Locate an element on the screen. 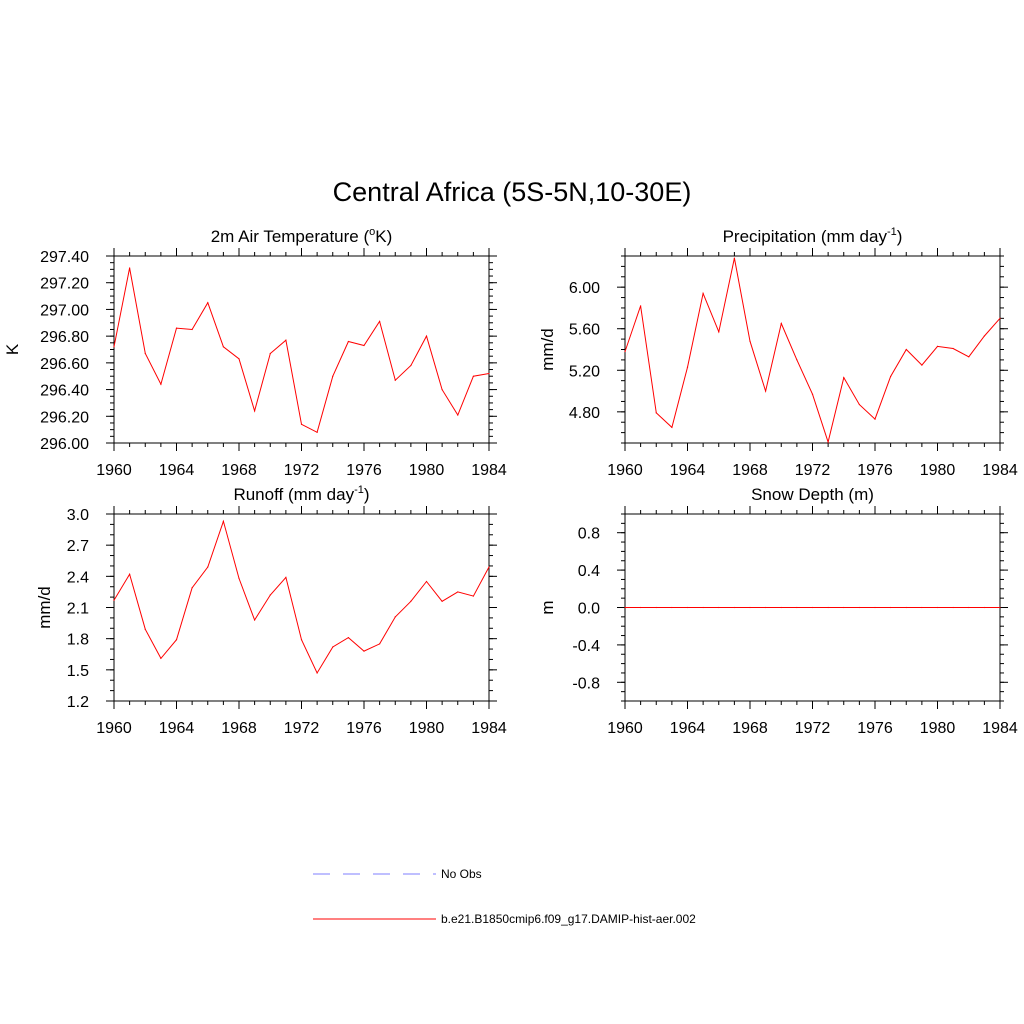 The width and height of the screenshot is (1024, 1024). y-tick-label: 296.60 is located at coordinates (64, 364).